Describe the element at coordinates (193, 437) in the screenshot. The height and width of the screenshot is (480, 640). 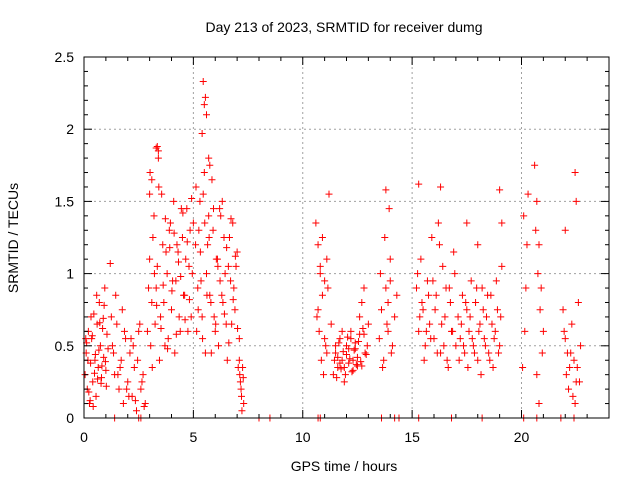
I see `x-tick-label: 5` at that location.